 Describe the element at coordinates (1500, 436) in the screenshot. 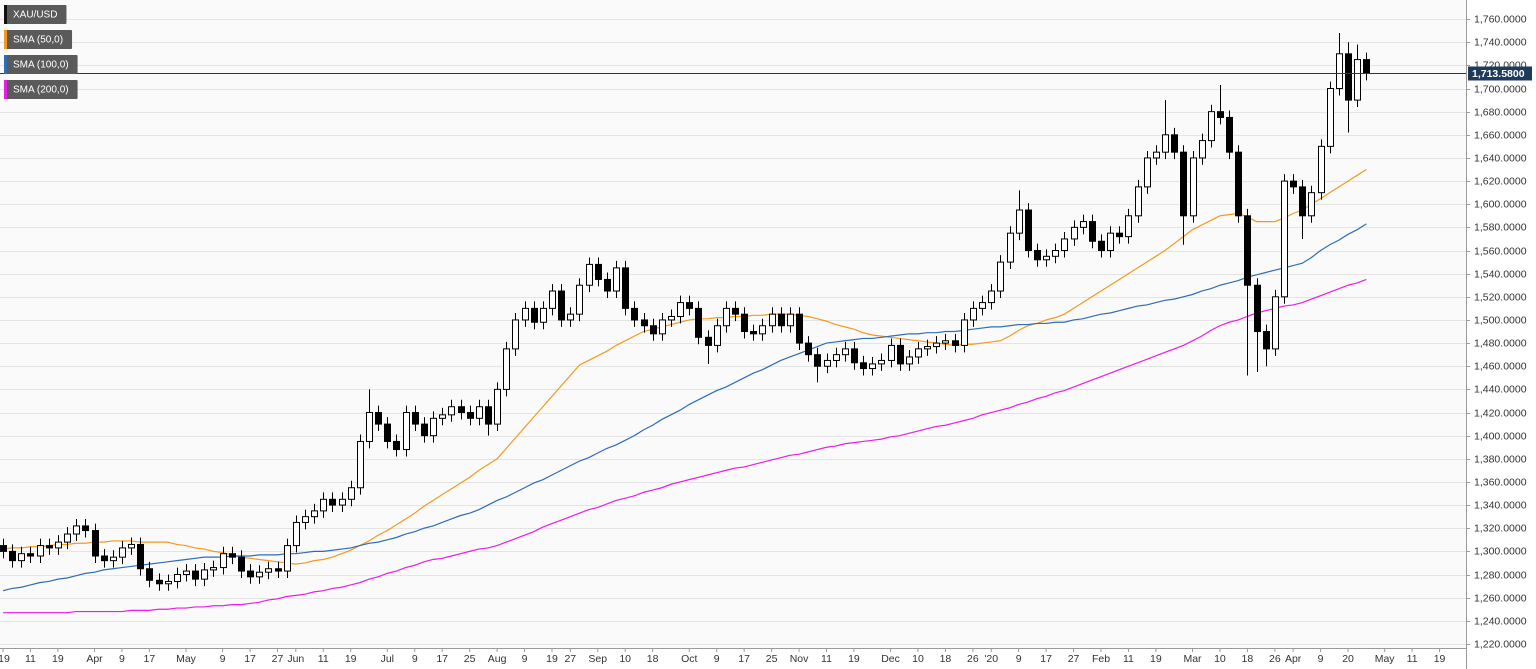

I see `y-tick-label: 1,400.0000` at that location.